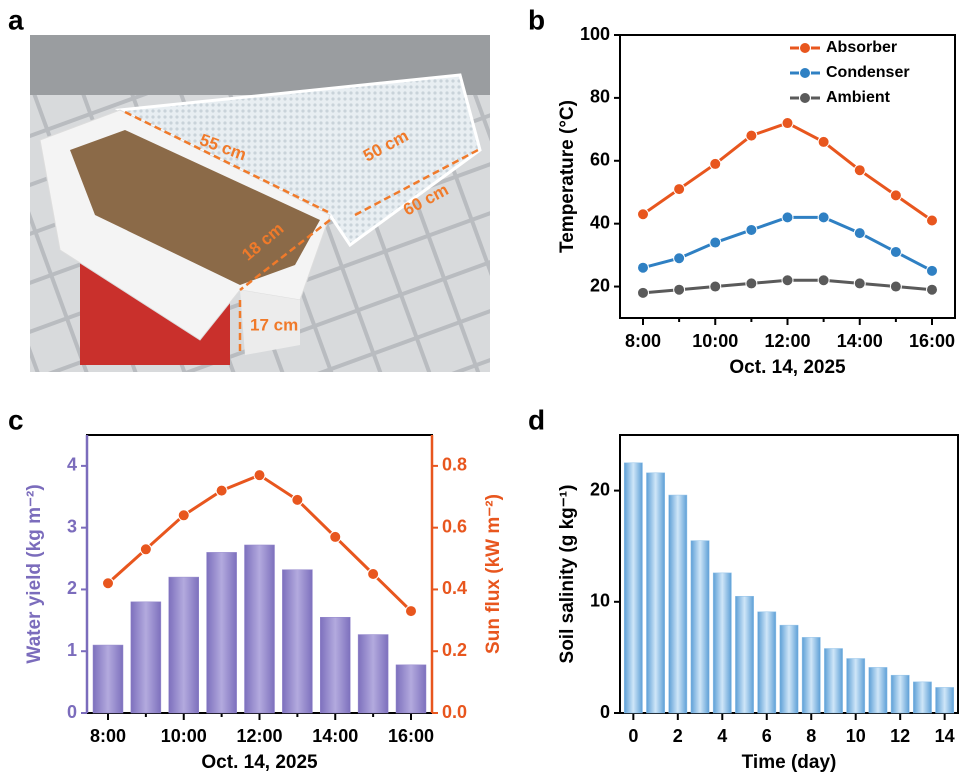 Image resolution: width=971 pixels, height=779 pixels. What do you see at coordinates (454, 526) in the screenshot?
I see `y2-tick-label: 0.6` at bounding box center [454, 526].